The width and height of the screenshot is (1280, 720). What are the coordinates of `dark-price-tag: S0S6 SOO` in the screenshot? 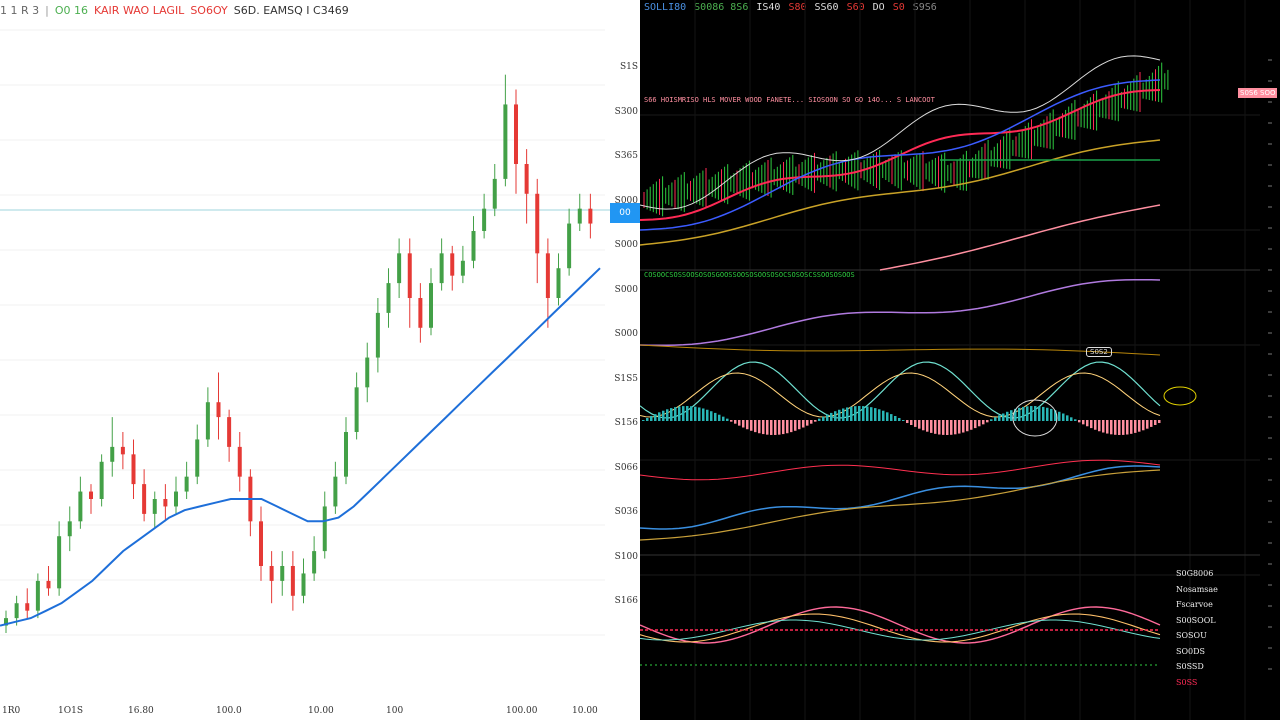 It's located at (1258, 93).